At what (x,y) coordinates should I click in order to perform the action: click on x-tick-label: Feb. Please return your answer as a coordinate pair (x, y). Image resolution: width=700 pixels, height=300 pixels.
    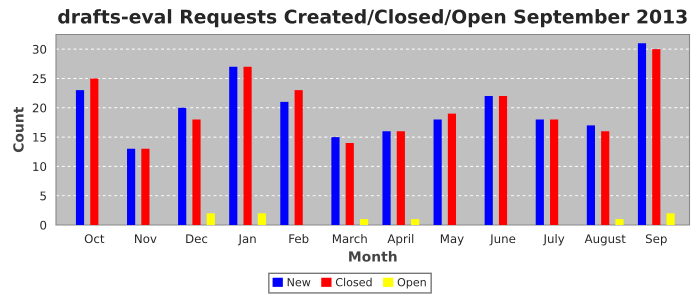
    Looking at the image, I should click on (298, 239).